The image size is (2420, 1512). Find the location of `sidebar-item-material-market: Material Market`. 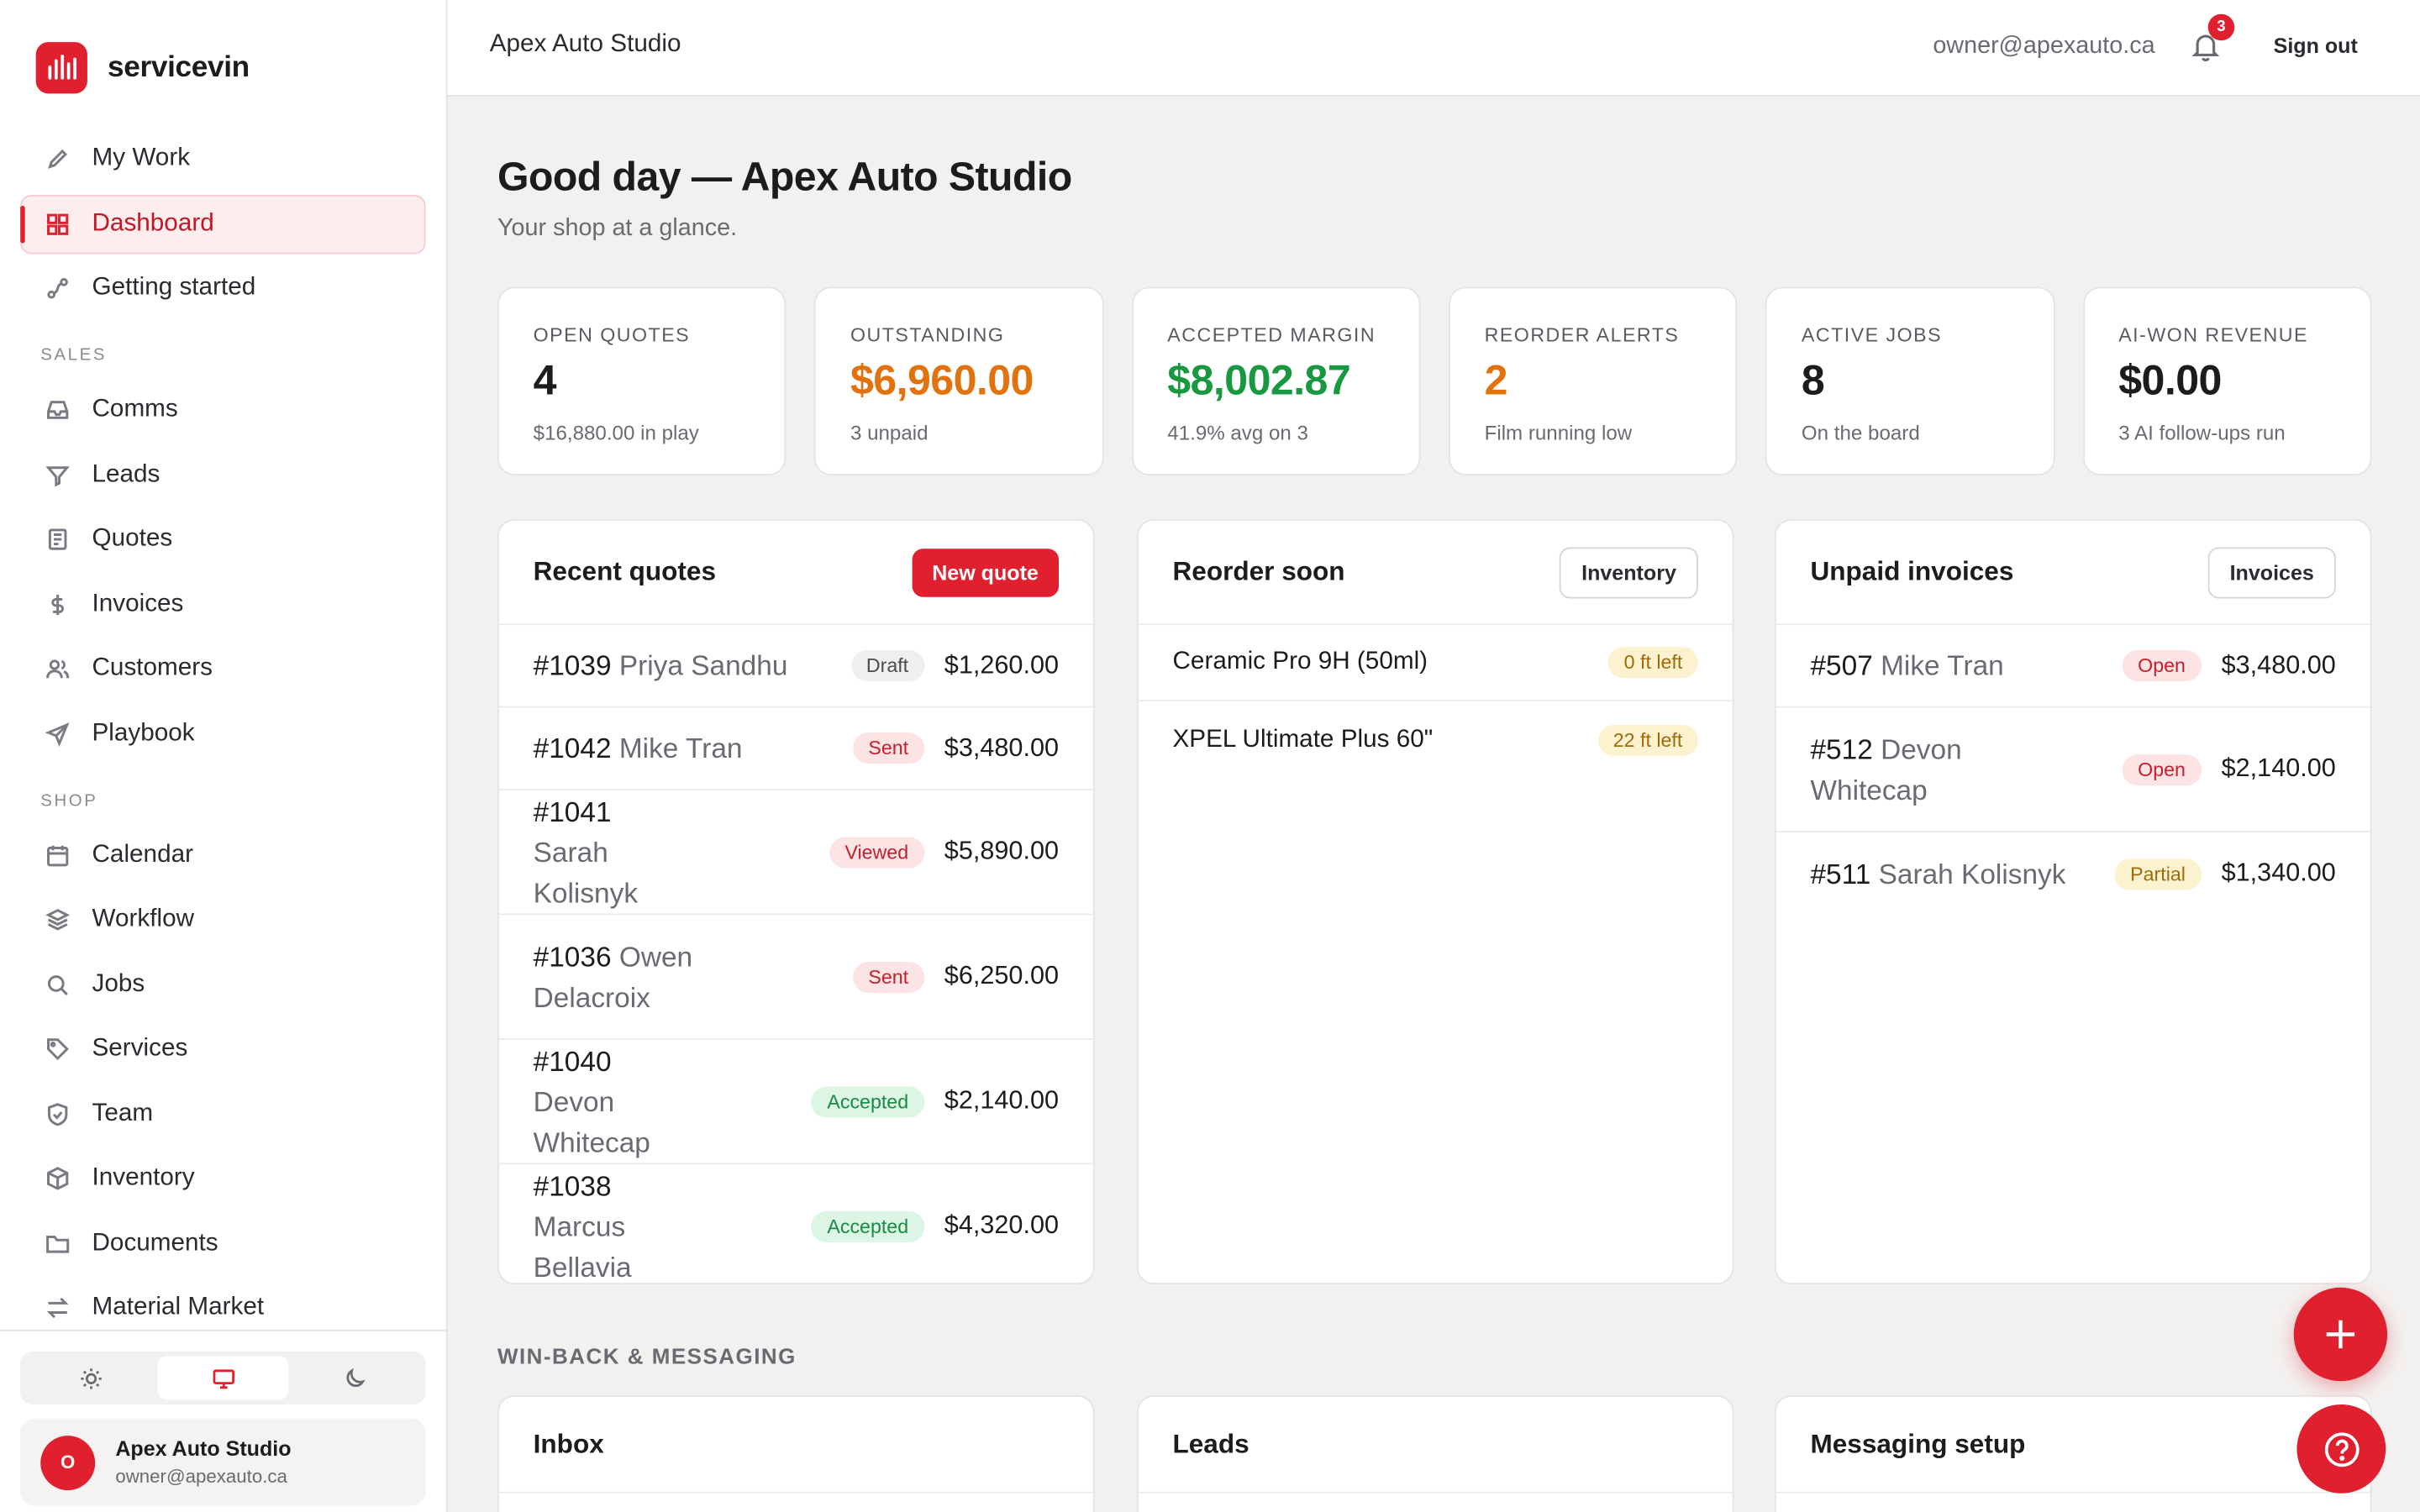

sidebar-item-material-market: Material Market is located at coordinates (223, 1304).